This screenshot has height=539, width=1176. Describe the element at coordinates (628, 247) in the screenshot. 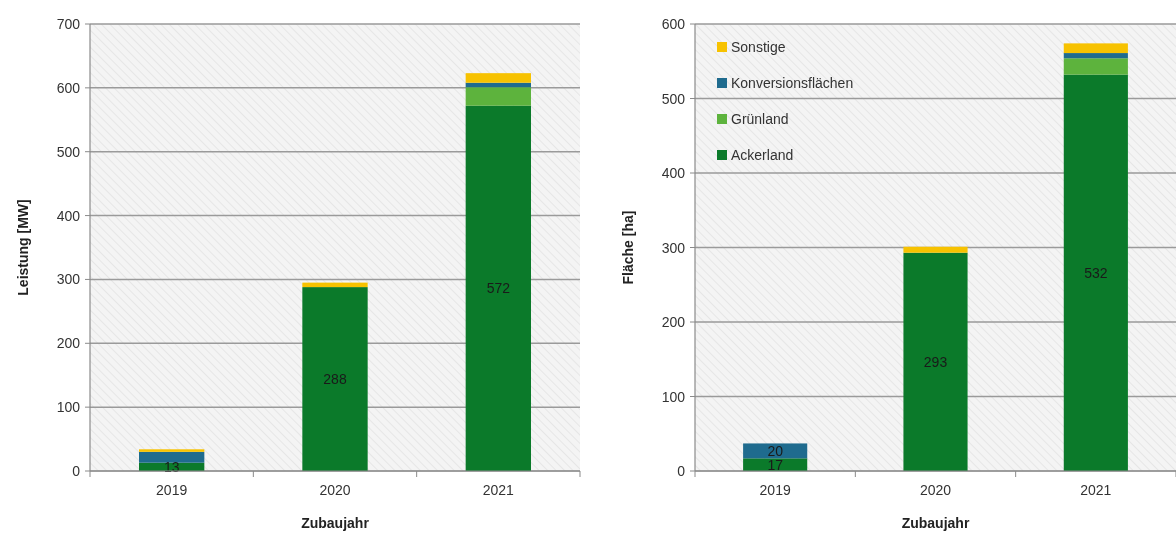

I see `y-axis-title: Fläche [ha]` at that location.